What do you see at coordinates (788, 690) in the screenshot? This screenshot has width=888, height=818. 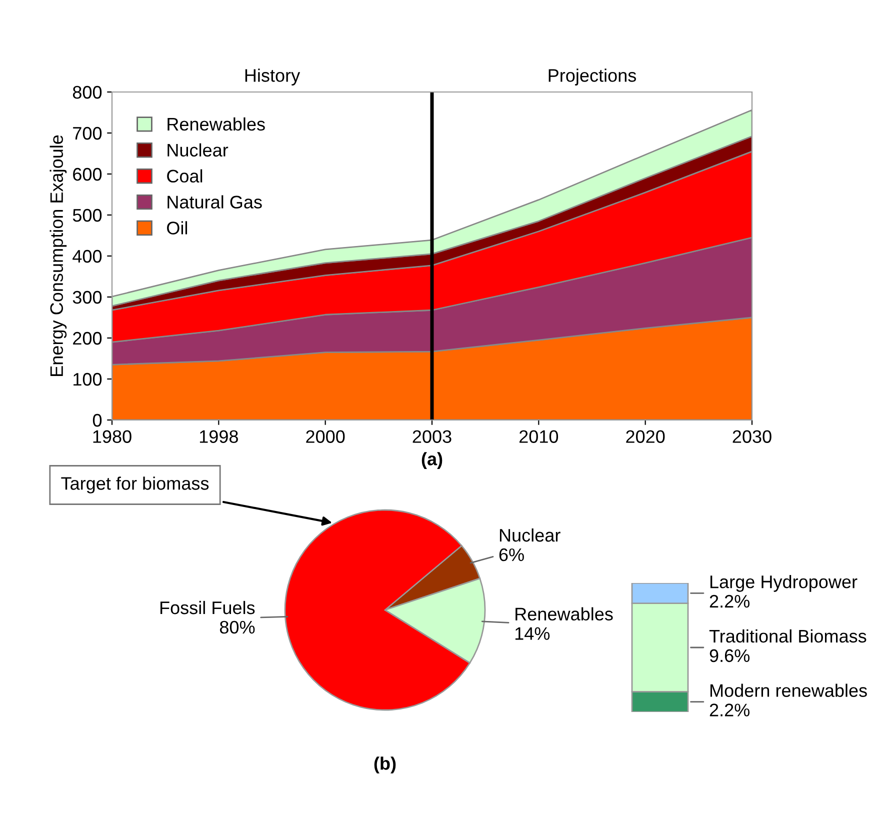 I see `series-label: Modern renewables` at bounding box center [788, 690].